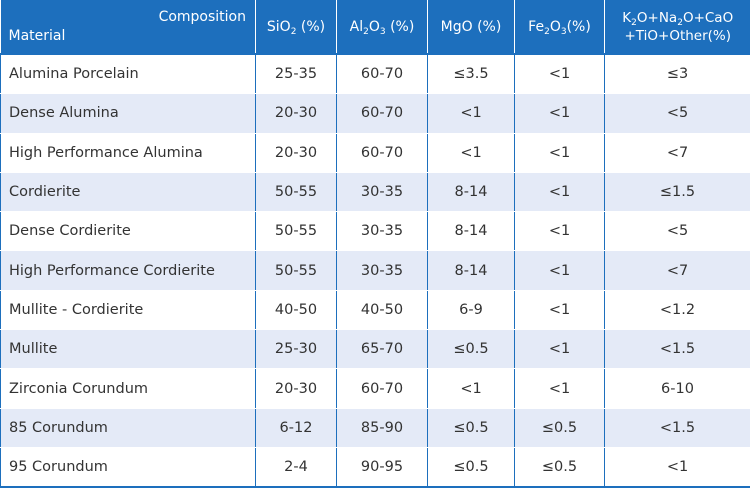 Image resolution: width=750 pixels, height=491 pixels. What do you see at coordinates (296, 192) in the screenshot?
I see `cell-sio2: 50-55` at bounding box center [296, 192].